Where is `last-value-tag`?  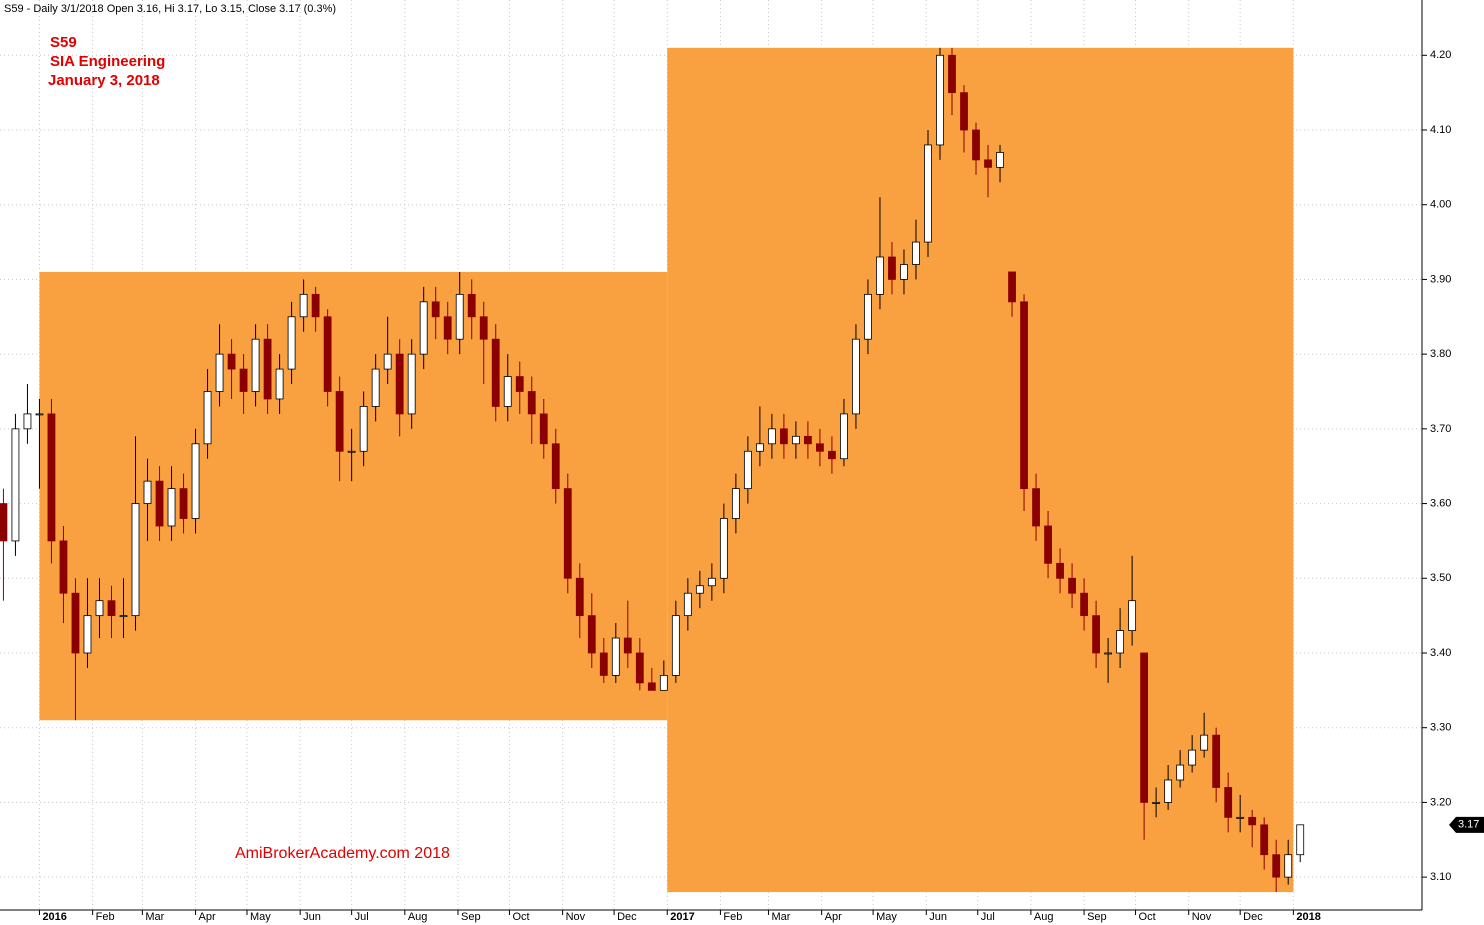 last-value-tag is located at coordinates (1466, 824).